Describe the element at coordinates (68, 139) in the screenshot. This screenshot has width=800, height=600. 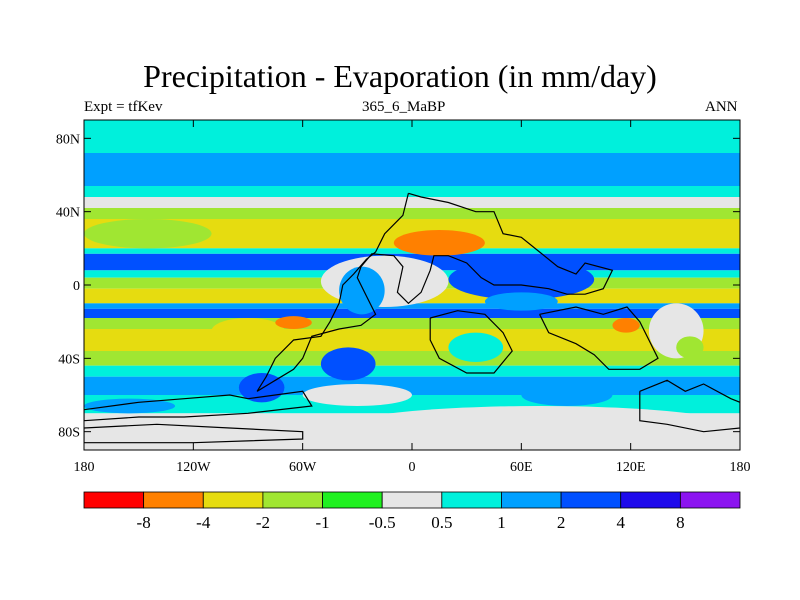
I see `lat-tick-label: 80N` at that location.